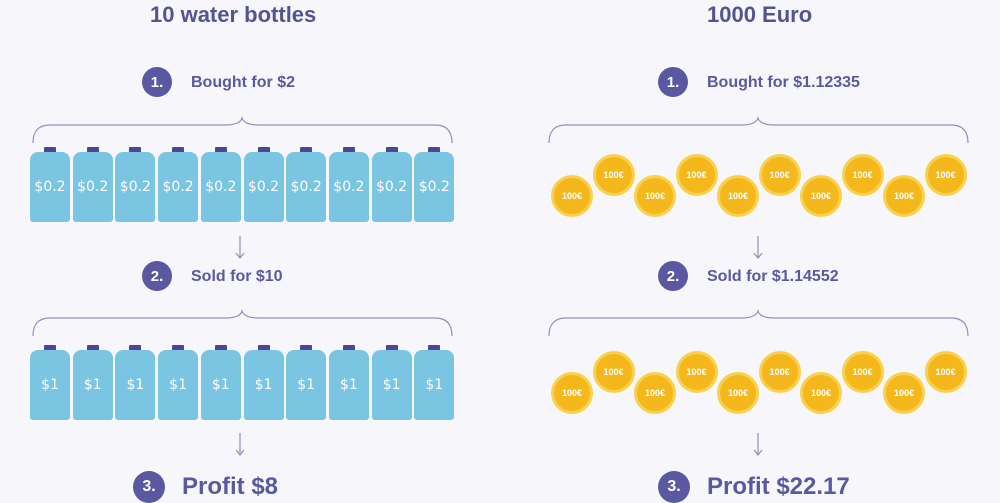 Image resolution: width=1000 pixels, height=503 pixels. I want to click on right-arrow-down-1-icon, so click(758, 247).